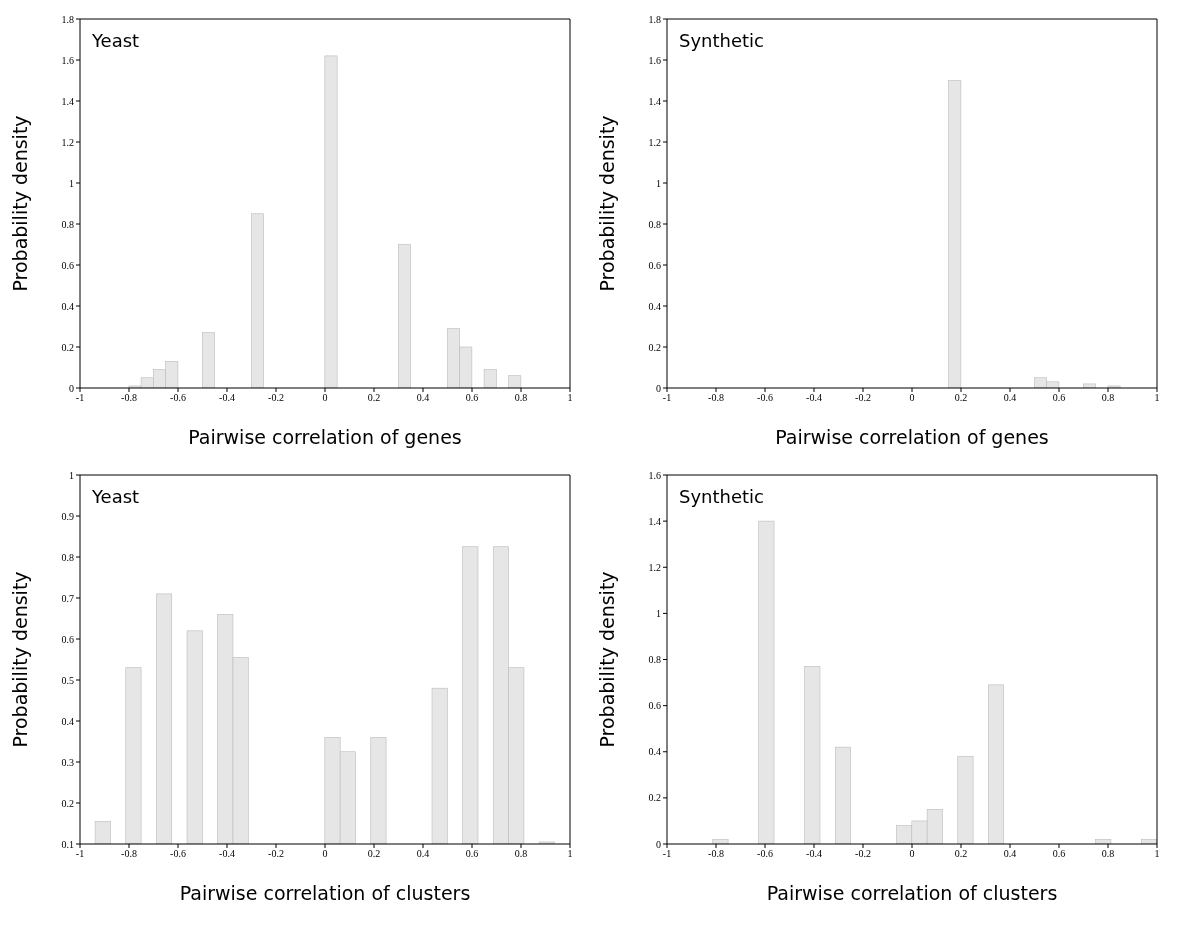 The width and height of the screenshot is (1181, 926). What do you see at coordinates (67, 762) in the screenshot?
I see `y-tick-label: 0.3` at bounding box center [67, 762].